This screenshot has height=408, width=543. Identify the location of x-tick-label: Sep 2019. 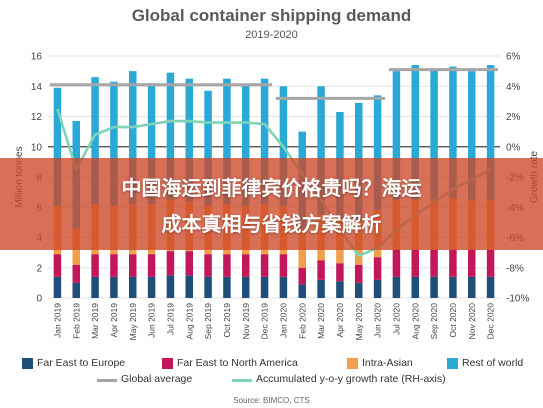
(208, 321).